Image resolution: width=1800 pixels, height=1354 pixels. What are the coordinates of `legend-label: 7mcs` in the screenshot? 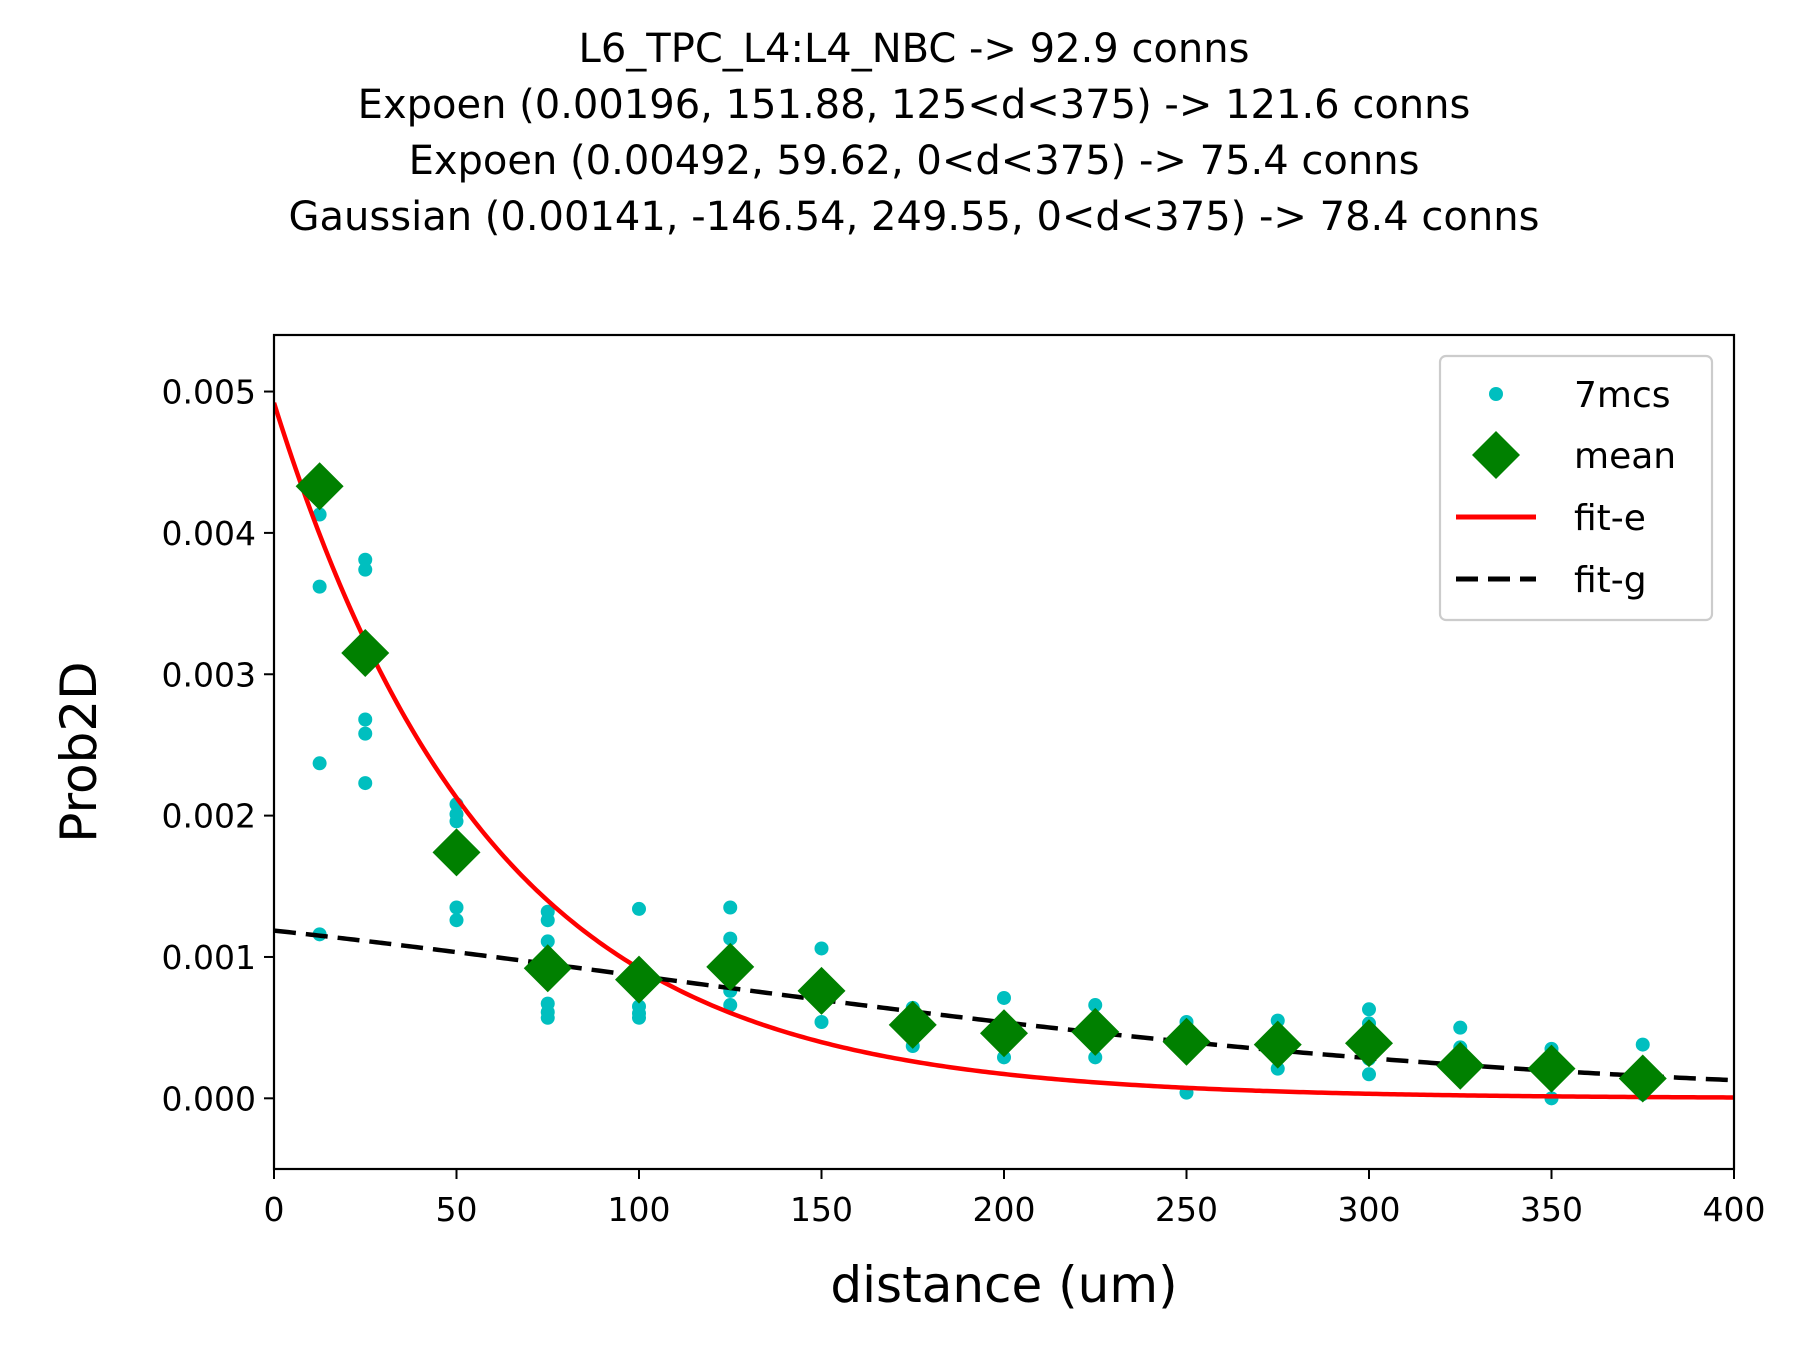 It's located at (1622, 395).